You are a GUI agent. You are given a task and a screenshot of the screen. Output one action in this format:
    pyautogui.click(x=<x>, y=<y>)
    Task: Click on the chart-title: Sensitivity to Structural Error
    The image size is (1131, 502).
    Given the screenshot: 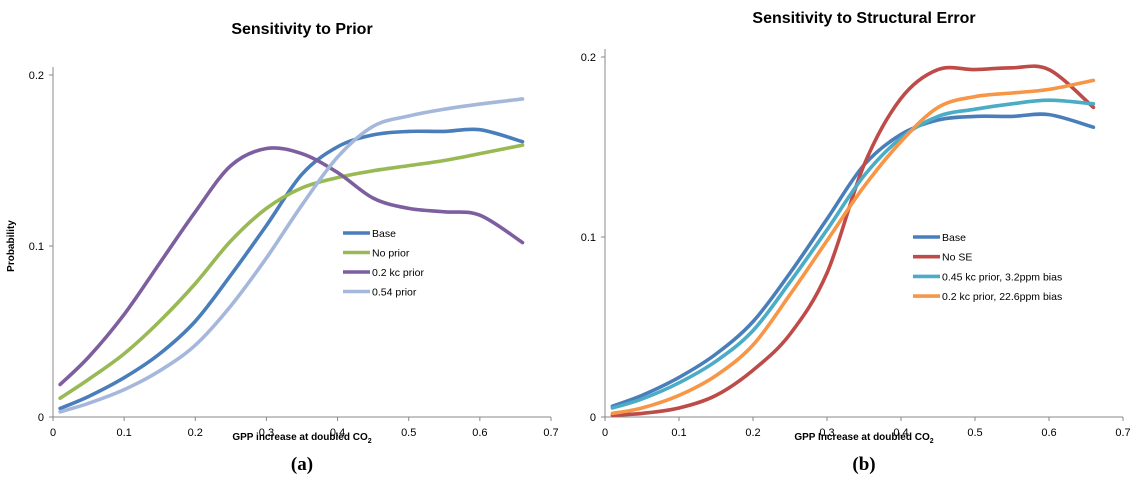 What is the action you would take?
    pyautogui.click(x=863, y=18)
    